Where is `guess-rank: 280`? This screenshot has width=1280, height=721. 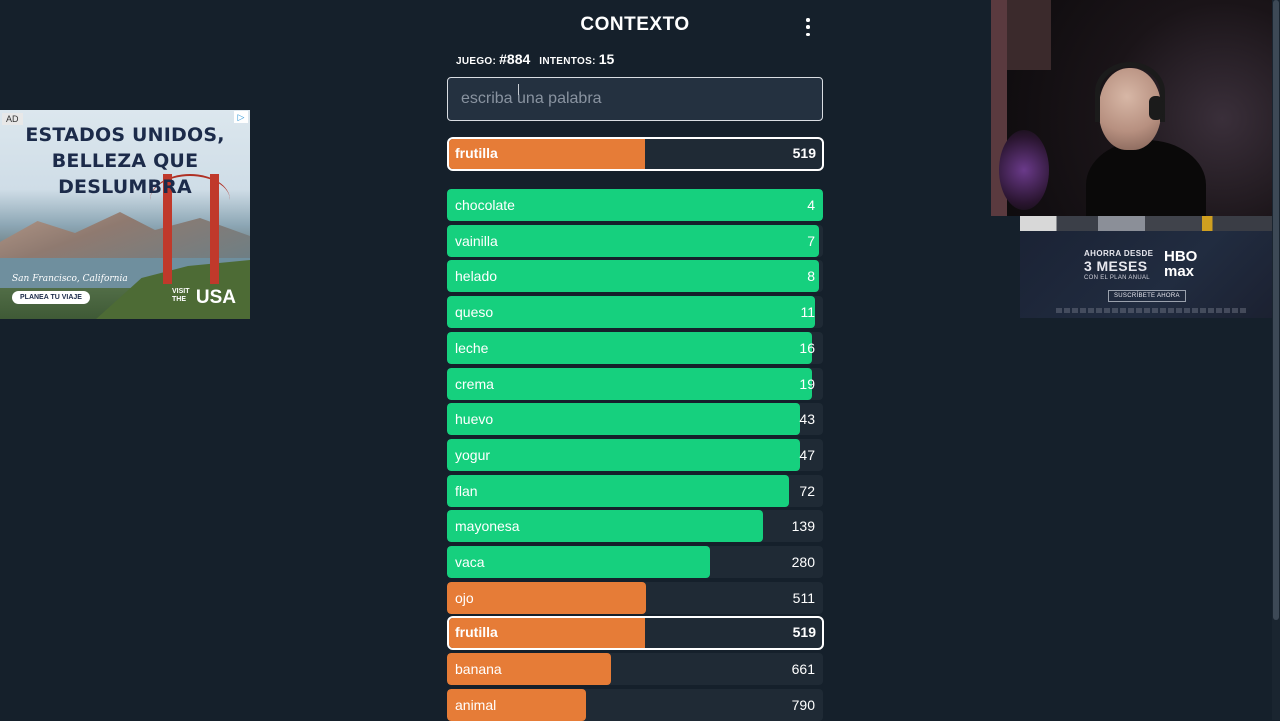
guess-rank: 280 is located at coordinates (803, 562).